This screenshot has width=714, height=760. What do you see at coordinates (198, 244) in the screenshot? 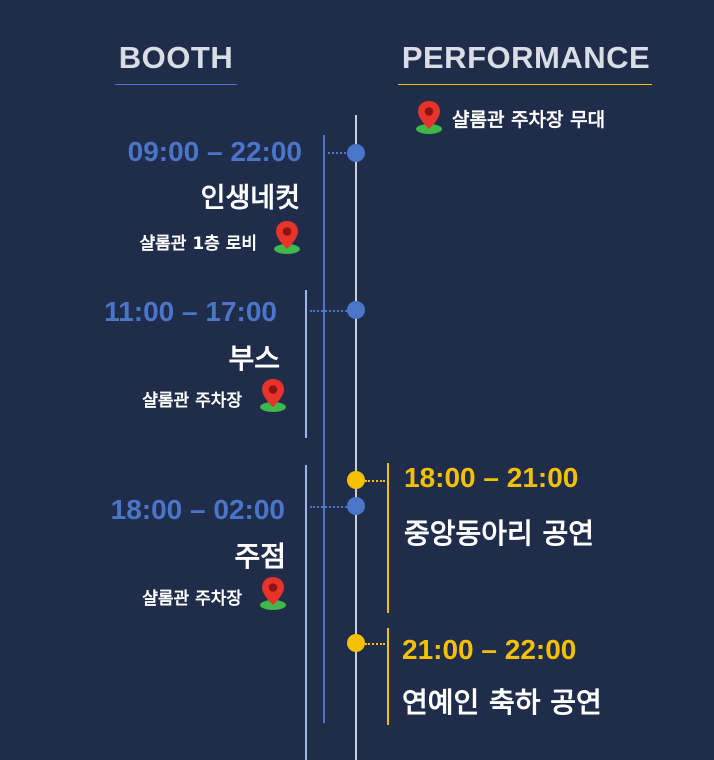
I see `booth-location-1: 샬롬관 1층 로비` at bounding box center [198, 244].